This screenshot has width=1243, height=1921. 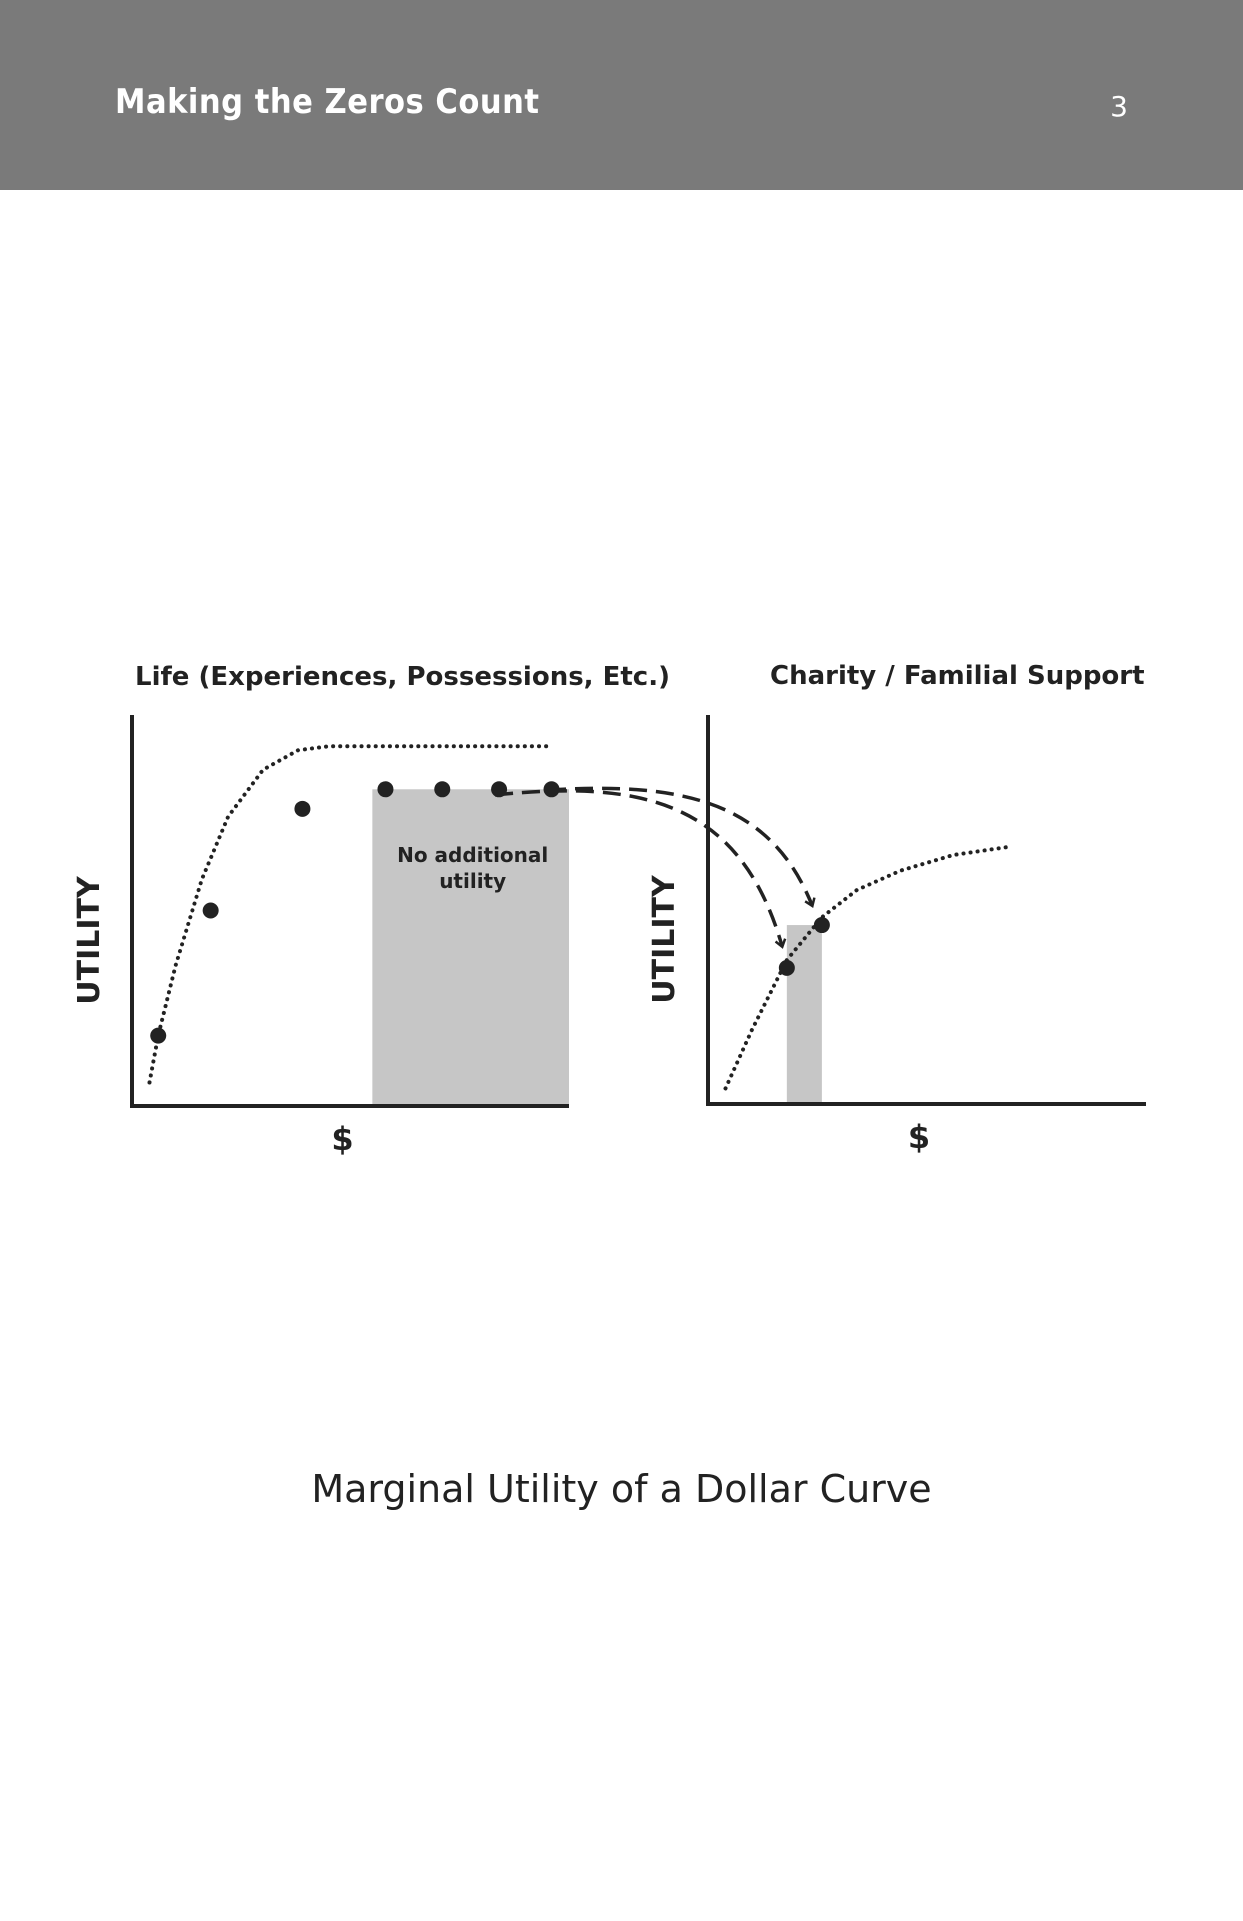 I want to click on charity-chart: Charity / Familial Support UTILITY $, so click(x=896, y=908).